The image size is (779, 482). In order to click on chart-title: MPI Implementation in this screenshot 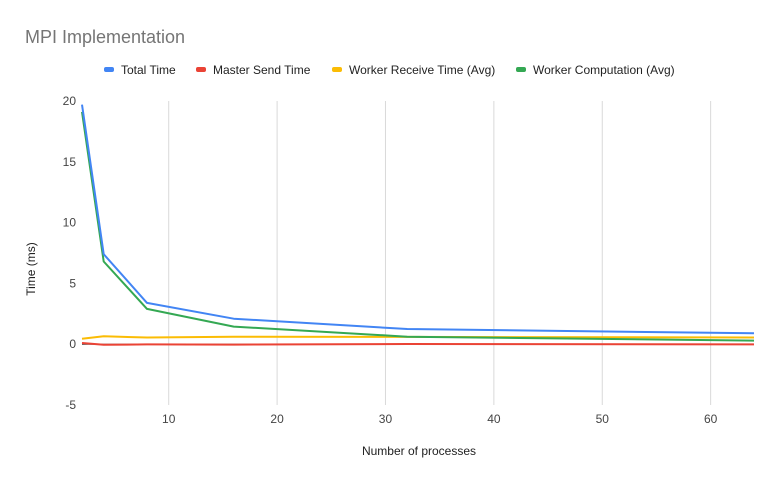, I will do `click(105, 37)`.